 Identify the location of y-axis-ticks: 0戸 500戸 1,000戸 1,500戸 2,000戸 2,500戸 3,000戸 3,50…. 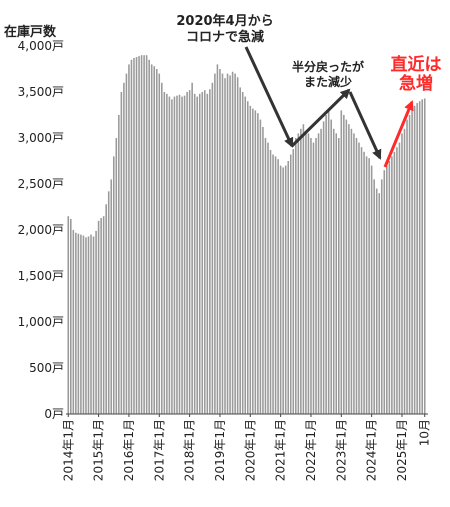
(41, 230).